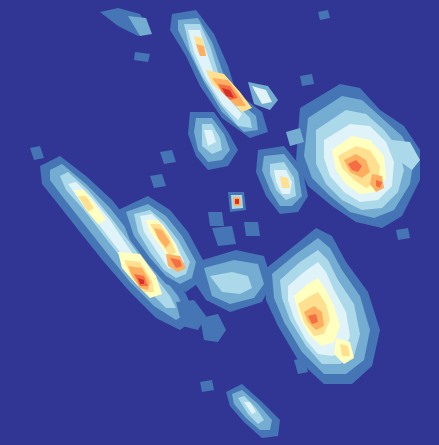 The image size is (439, 445). I want to click on footprint-center-hotspot, so click(237, 202).